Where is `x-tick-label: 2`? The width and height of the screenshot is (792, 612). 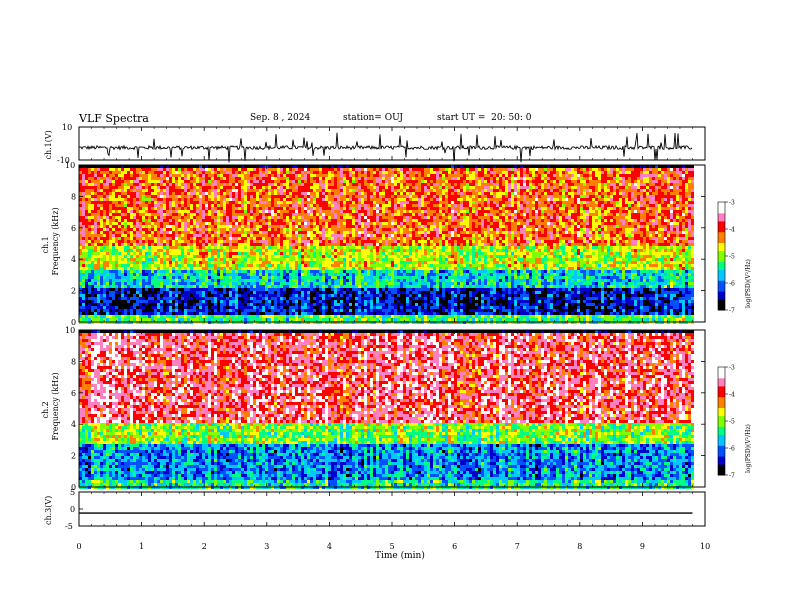
x-tick-label: 2 is located at coordinates (204, 546).